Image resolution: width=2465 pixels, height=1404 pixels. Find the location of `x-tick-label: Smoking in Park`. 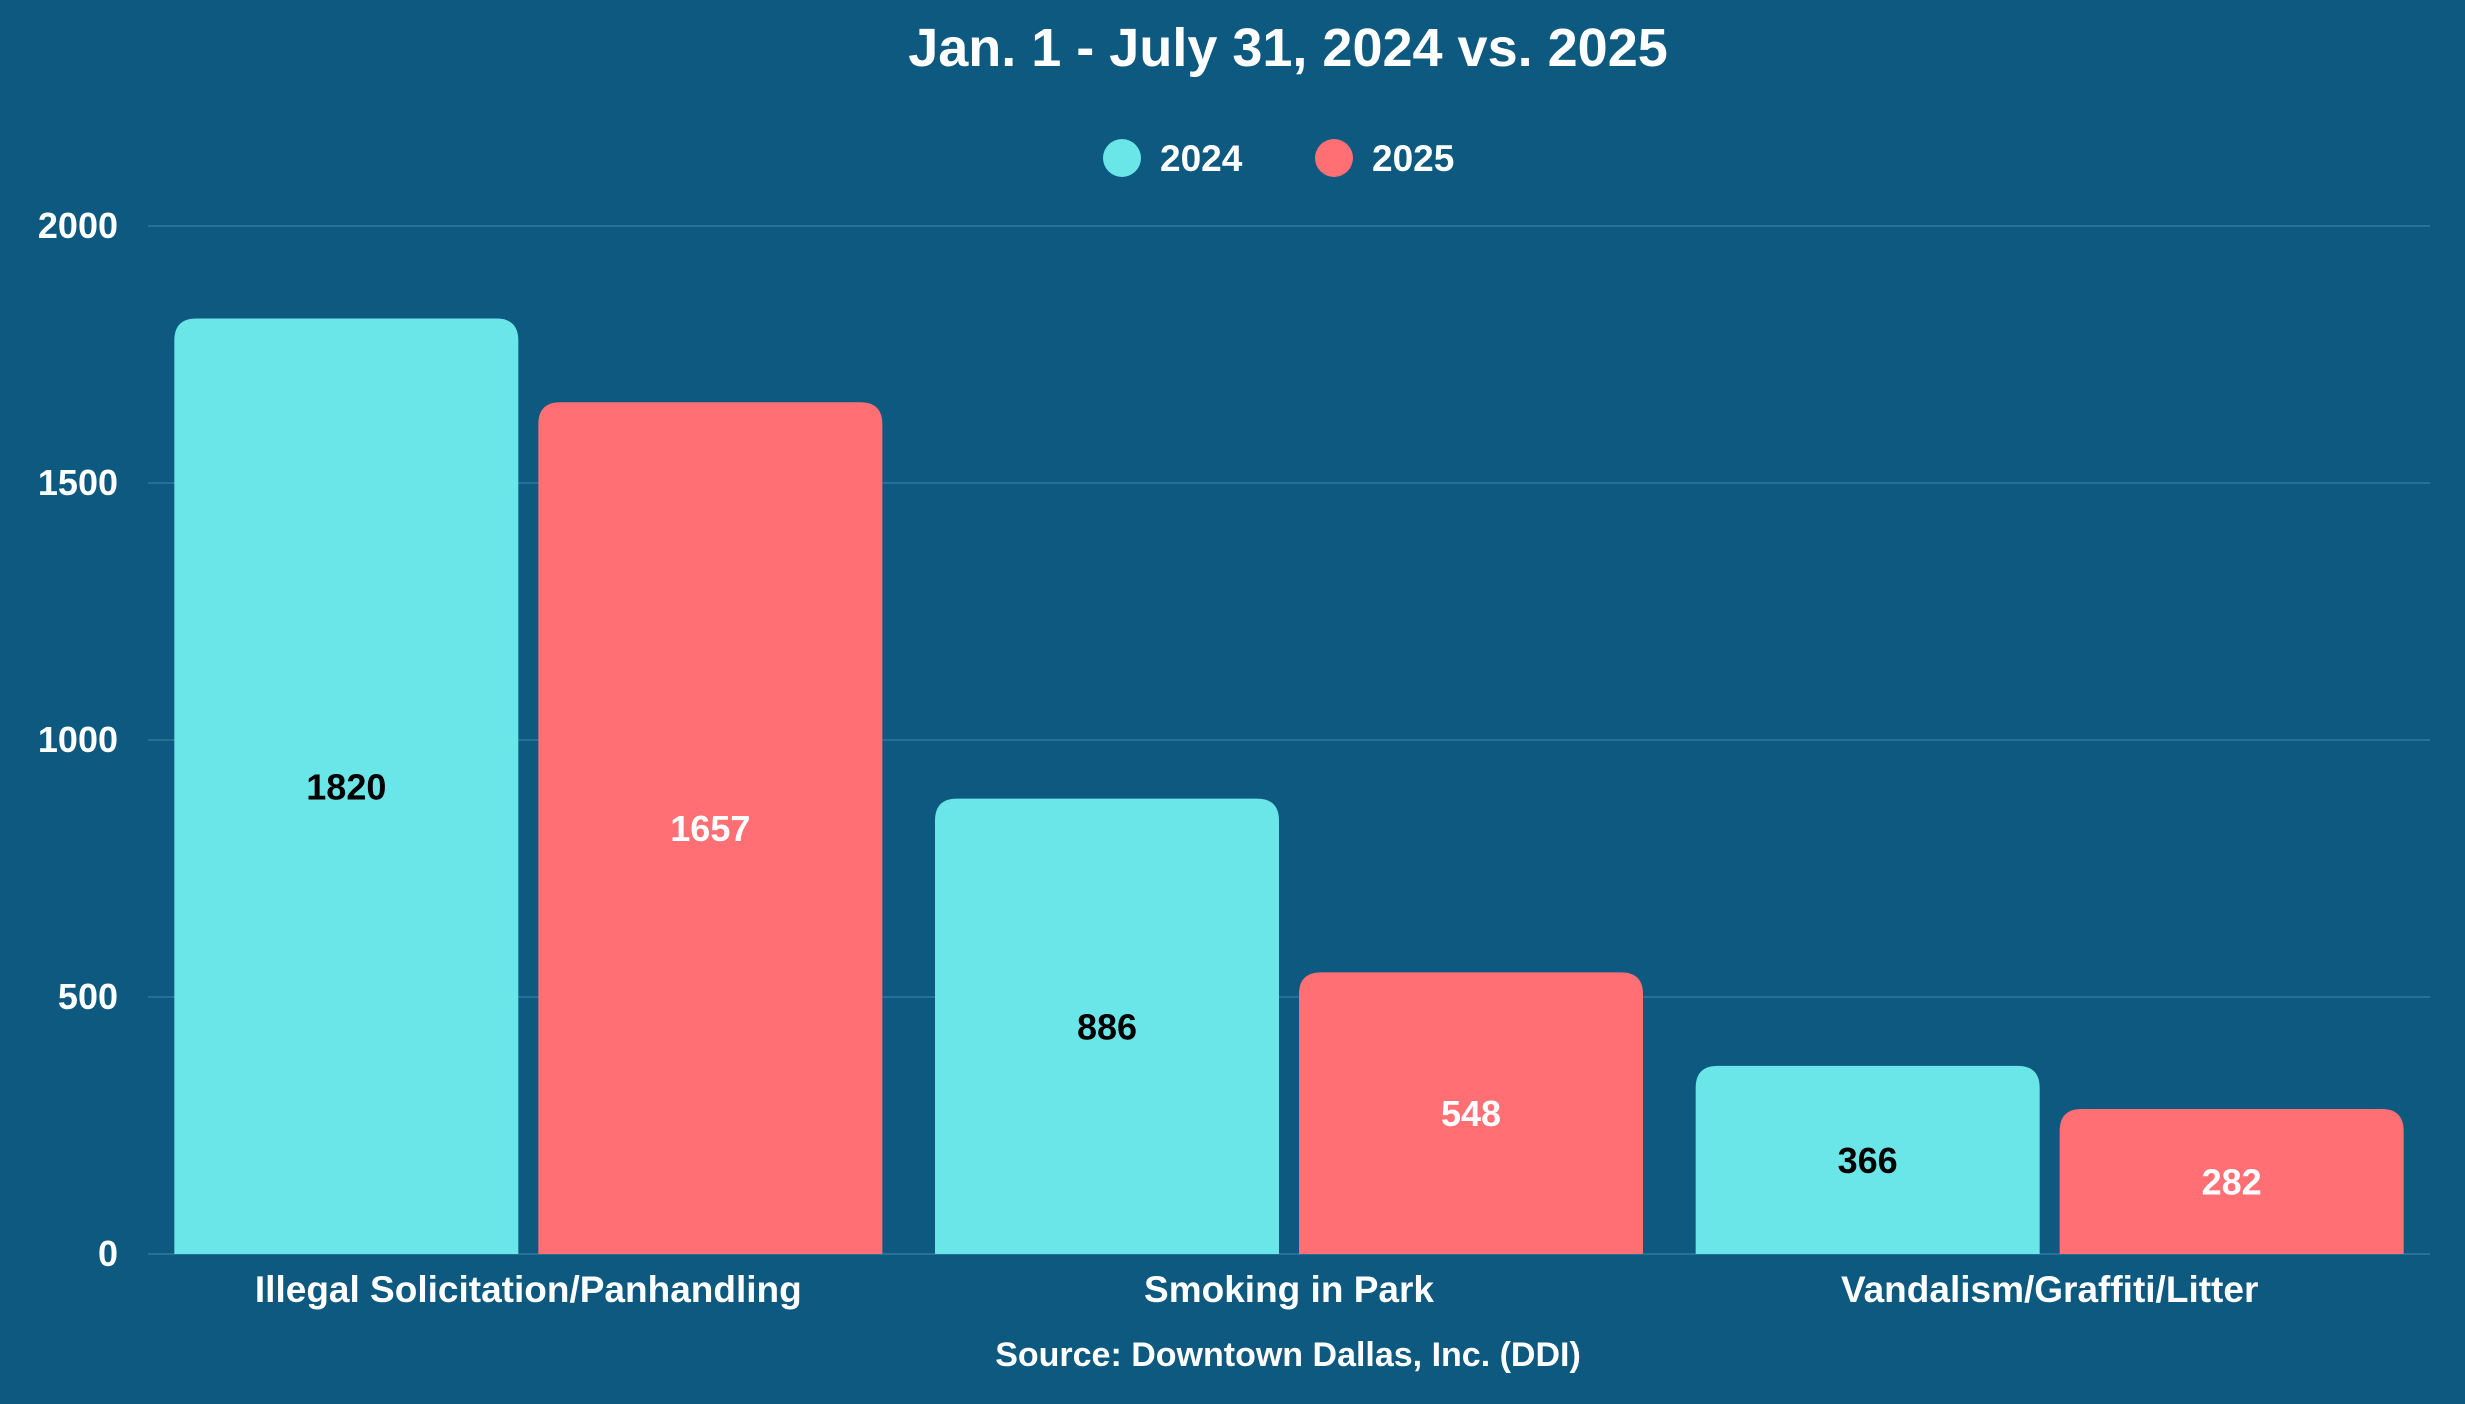

x-tick-label: Smoking in Park is located at coordinates (1289, 1289).